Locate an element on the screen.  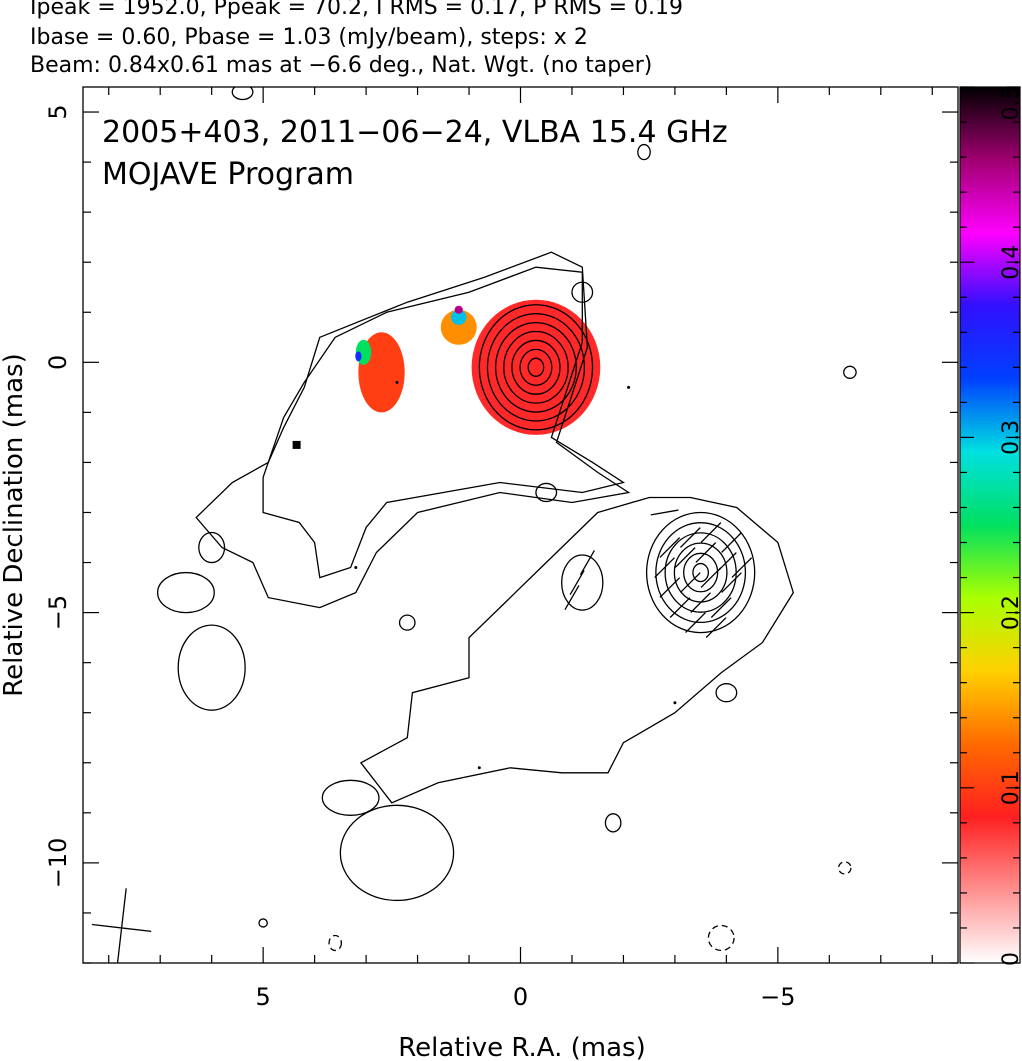
beam-minor-axis is located at coordinates (121, 928).